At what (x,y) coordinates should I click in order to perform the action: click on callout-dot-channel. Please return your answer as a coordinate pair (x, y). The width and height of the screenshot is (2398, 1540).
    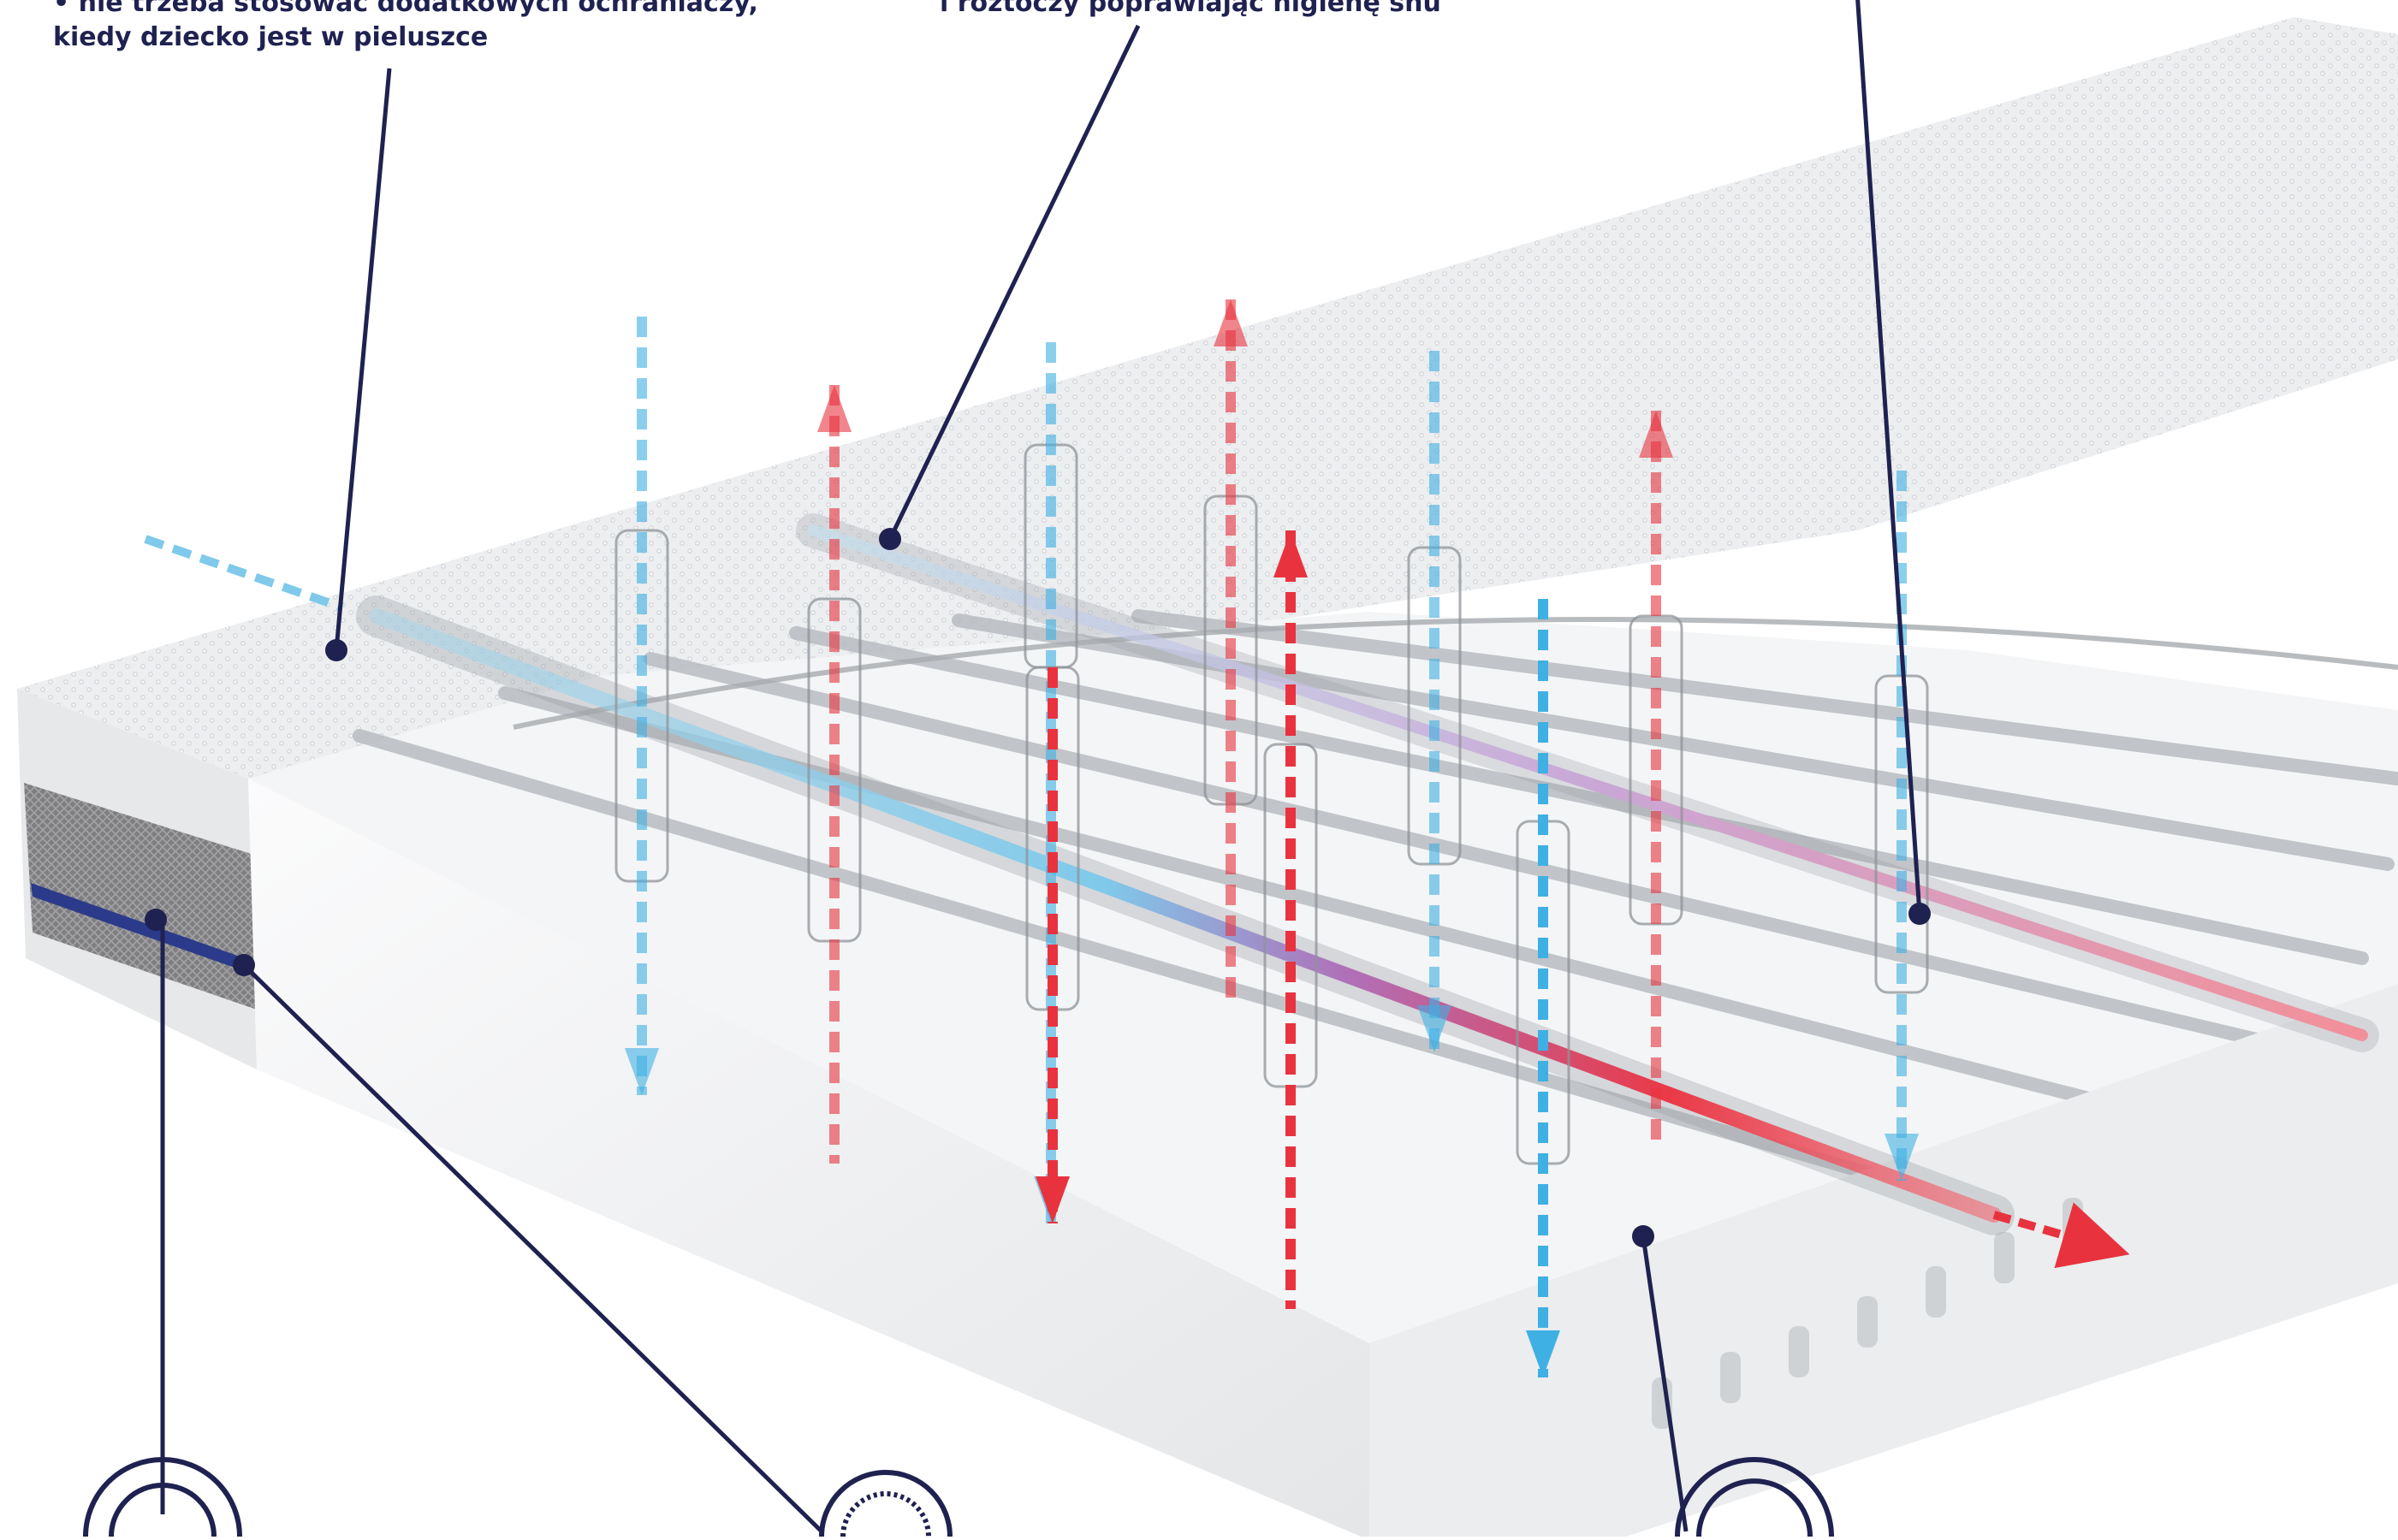
    Looking at the image, I should click on (890, 539).